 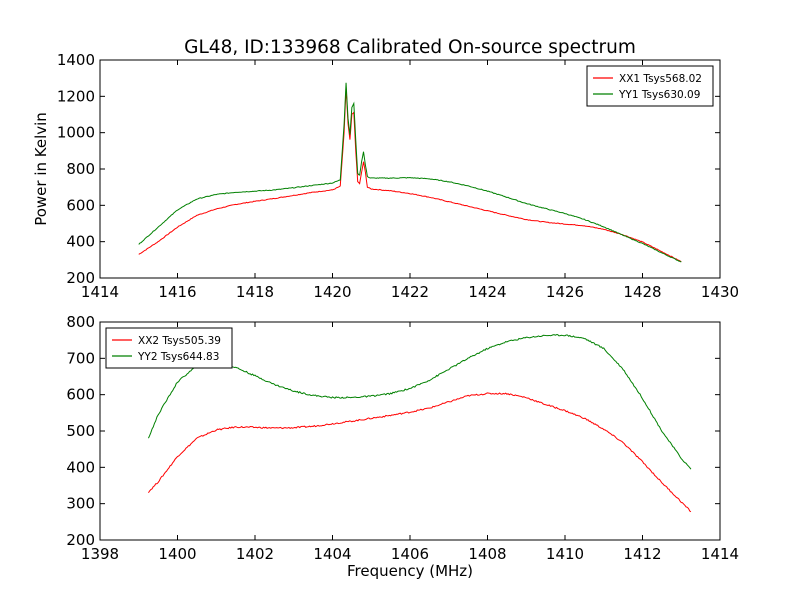 I want to click on bottom-y-tick-label: 400, so click(x=80, y=467).